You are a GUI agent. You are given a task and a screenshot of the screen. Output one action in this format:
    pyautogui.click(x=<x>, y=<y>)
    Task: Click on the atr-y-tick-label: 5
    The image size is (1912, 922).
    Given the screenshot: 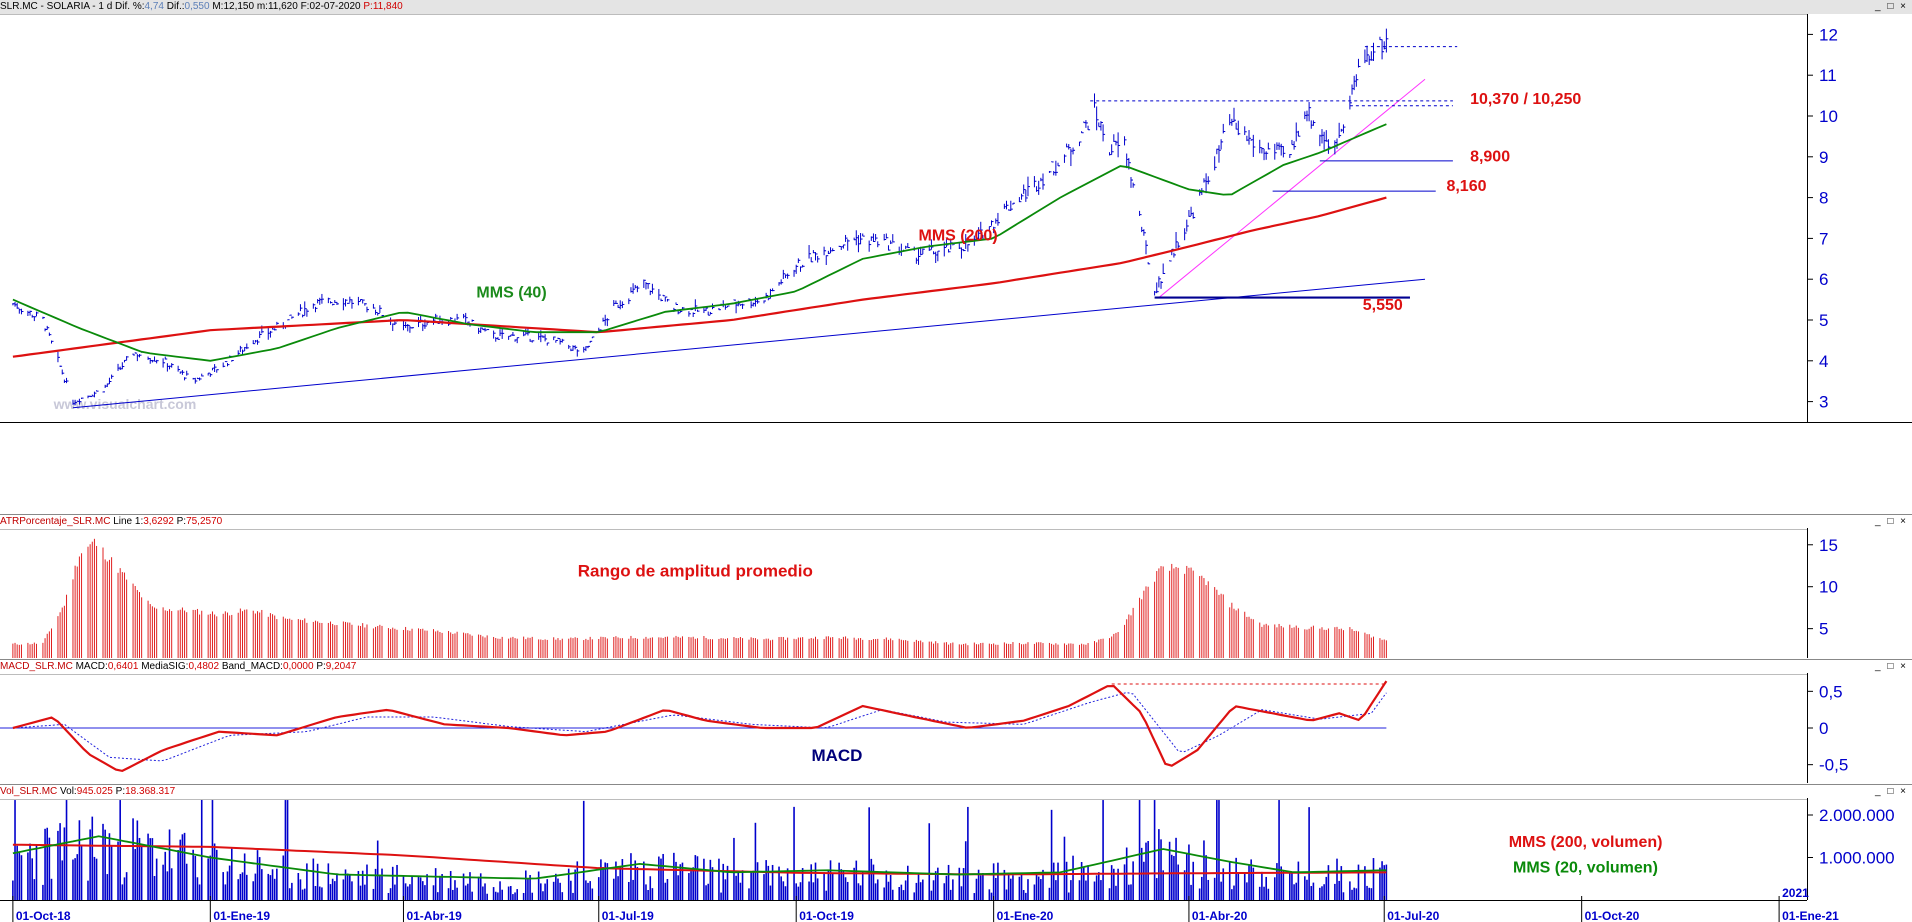 What is the action you would take?
    pyautogui.click(x=1823, y=629)
    